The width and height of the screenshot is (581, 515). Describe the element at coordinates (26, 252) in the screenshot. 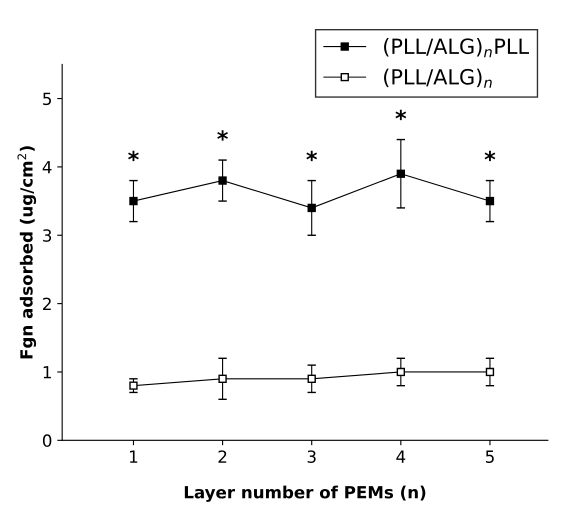

I see `y-axis-title: Fgn adsorbed (ug/cm$^{2}$)` at that location.